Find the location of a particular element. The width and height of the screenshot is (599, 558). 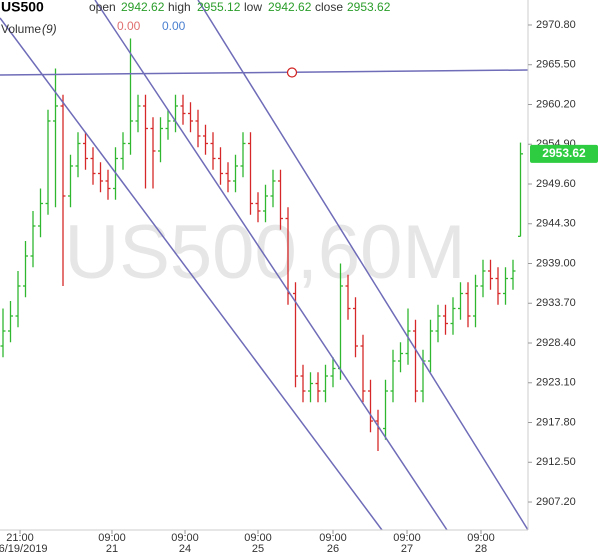

ohlc-value: 2953.62 is located at coordinates (369, 7).